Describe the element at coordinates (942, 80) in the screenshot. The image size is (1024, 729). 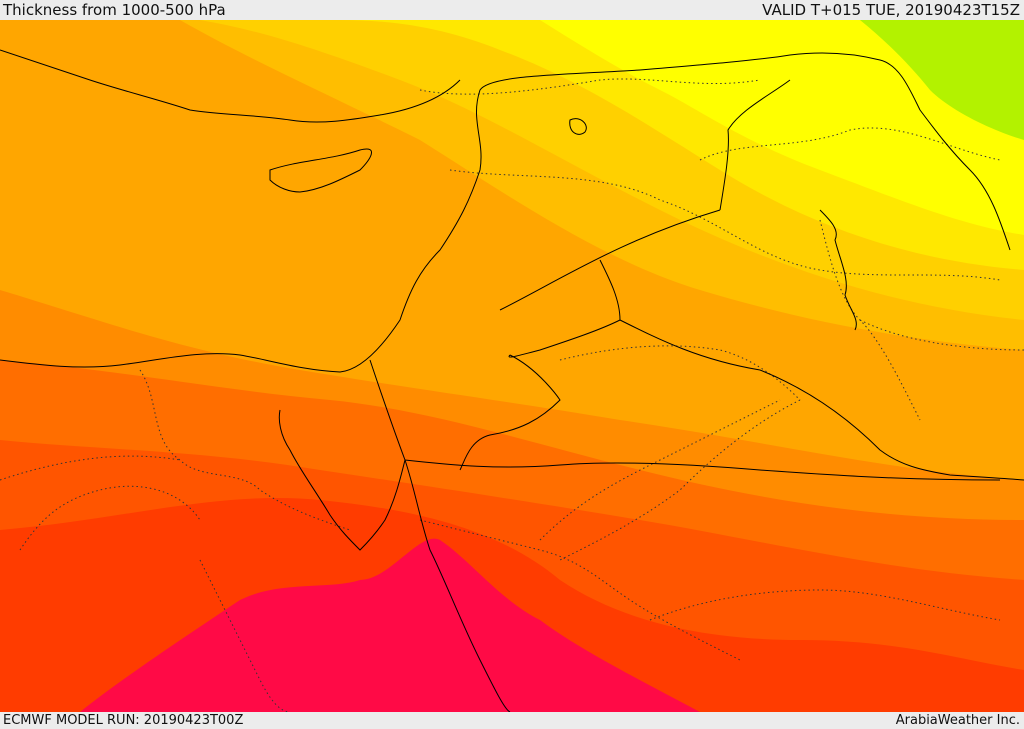
I see `band-yellow-green` at that location.